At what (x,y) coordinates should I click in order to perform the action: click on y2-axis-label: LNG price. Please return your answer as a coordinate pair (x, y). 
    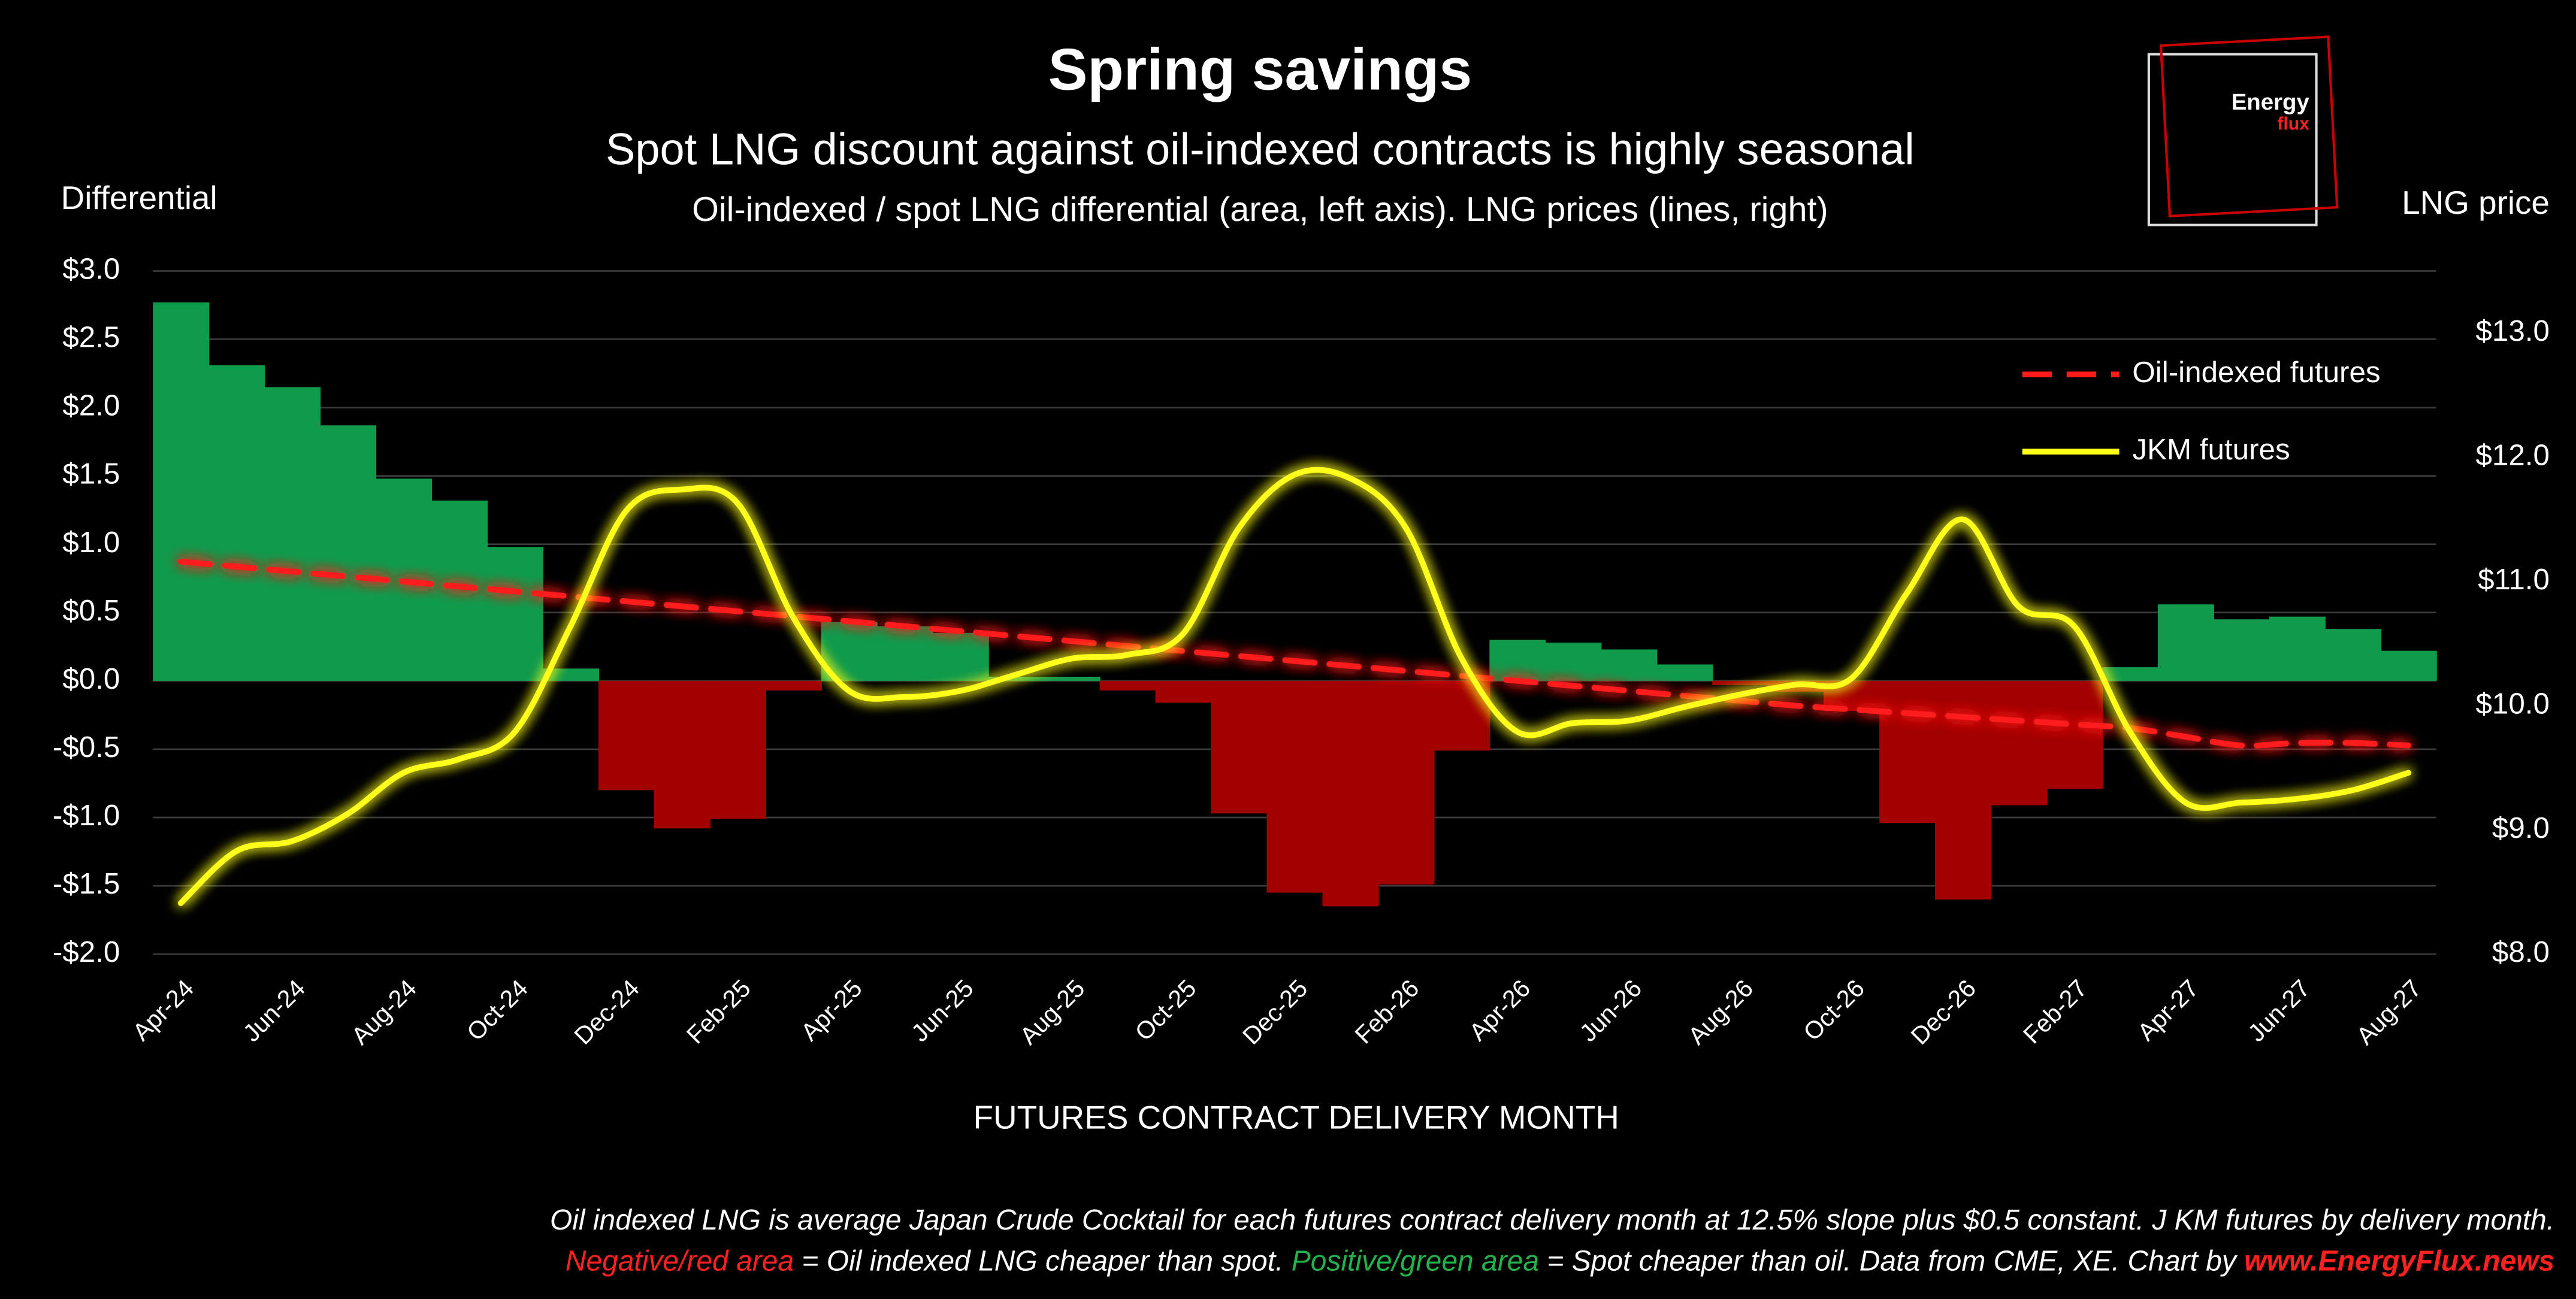
    Looking at the image, I should click on (2476, 203).